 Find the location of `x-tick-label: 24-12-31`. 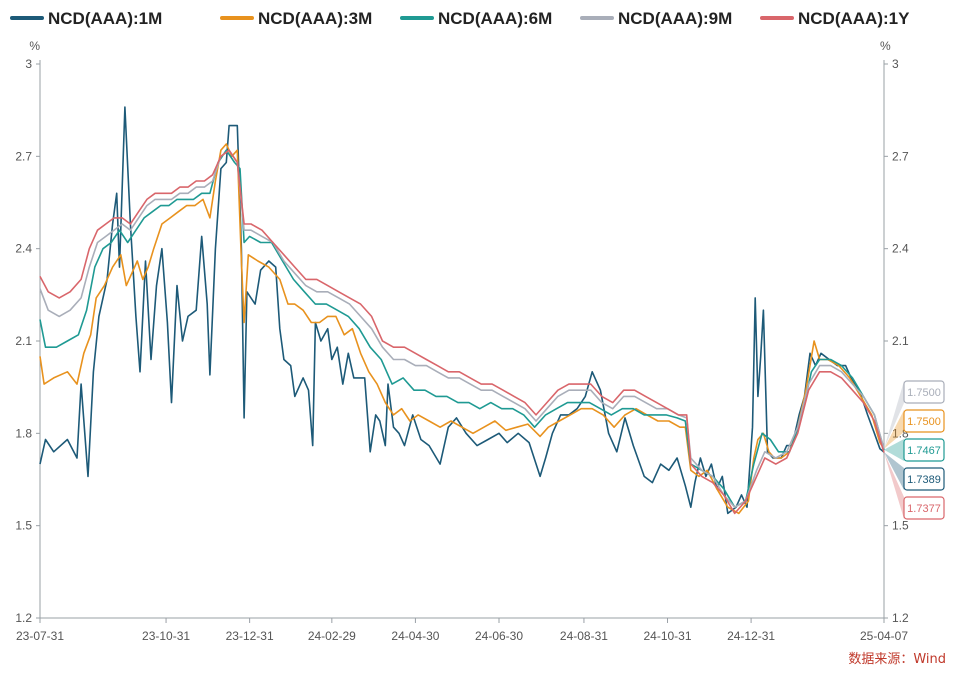

x-tick-label: 24-12-31 is located at coordinates (751, 636).